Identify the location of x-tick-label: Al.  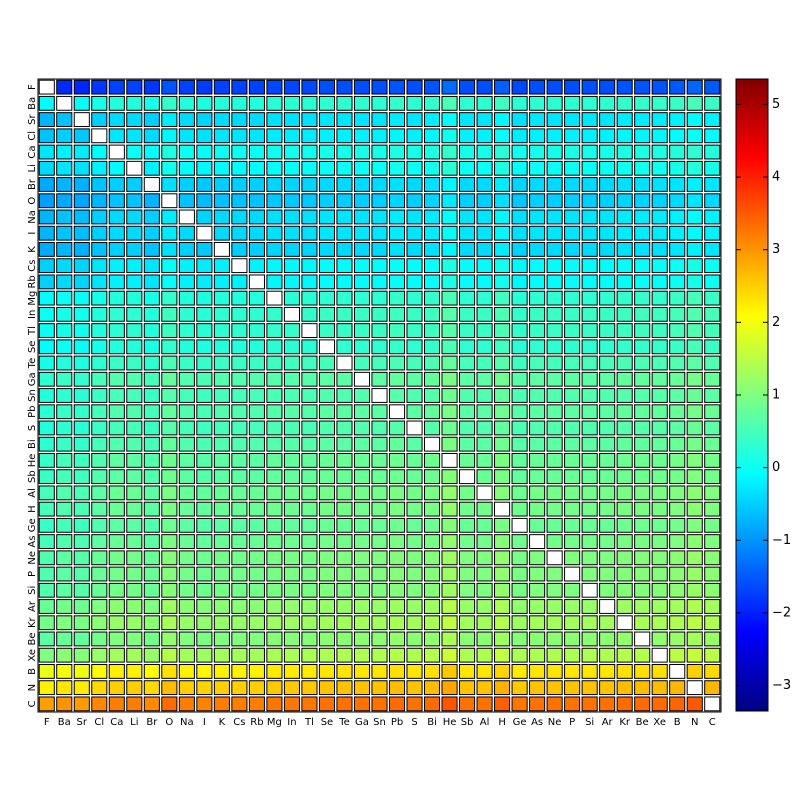
(485, 722).